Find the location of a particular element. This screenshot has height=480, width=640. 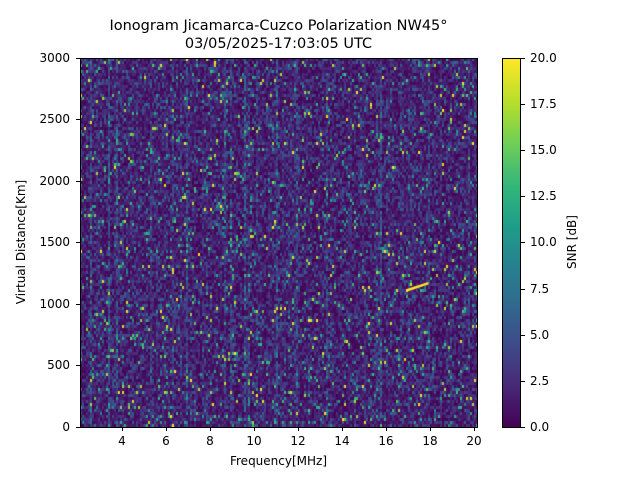

x-tick-label: 12 is located at coordinates (298, 441).